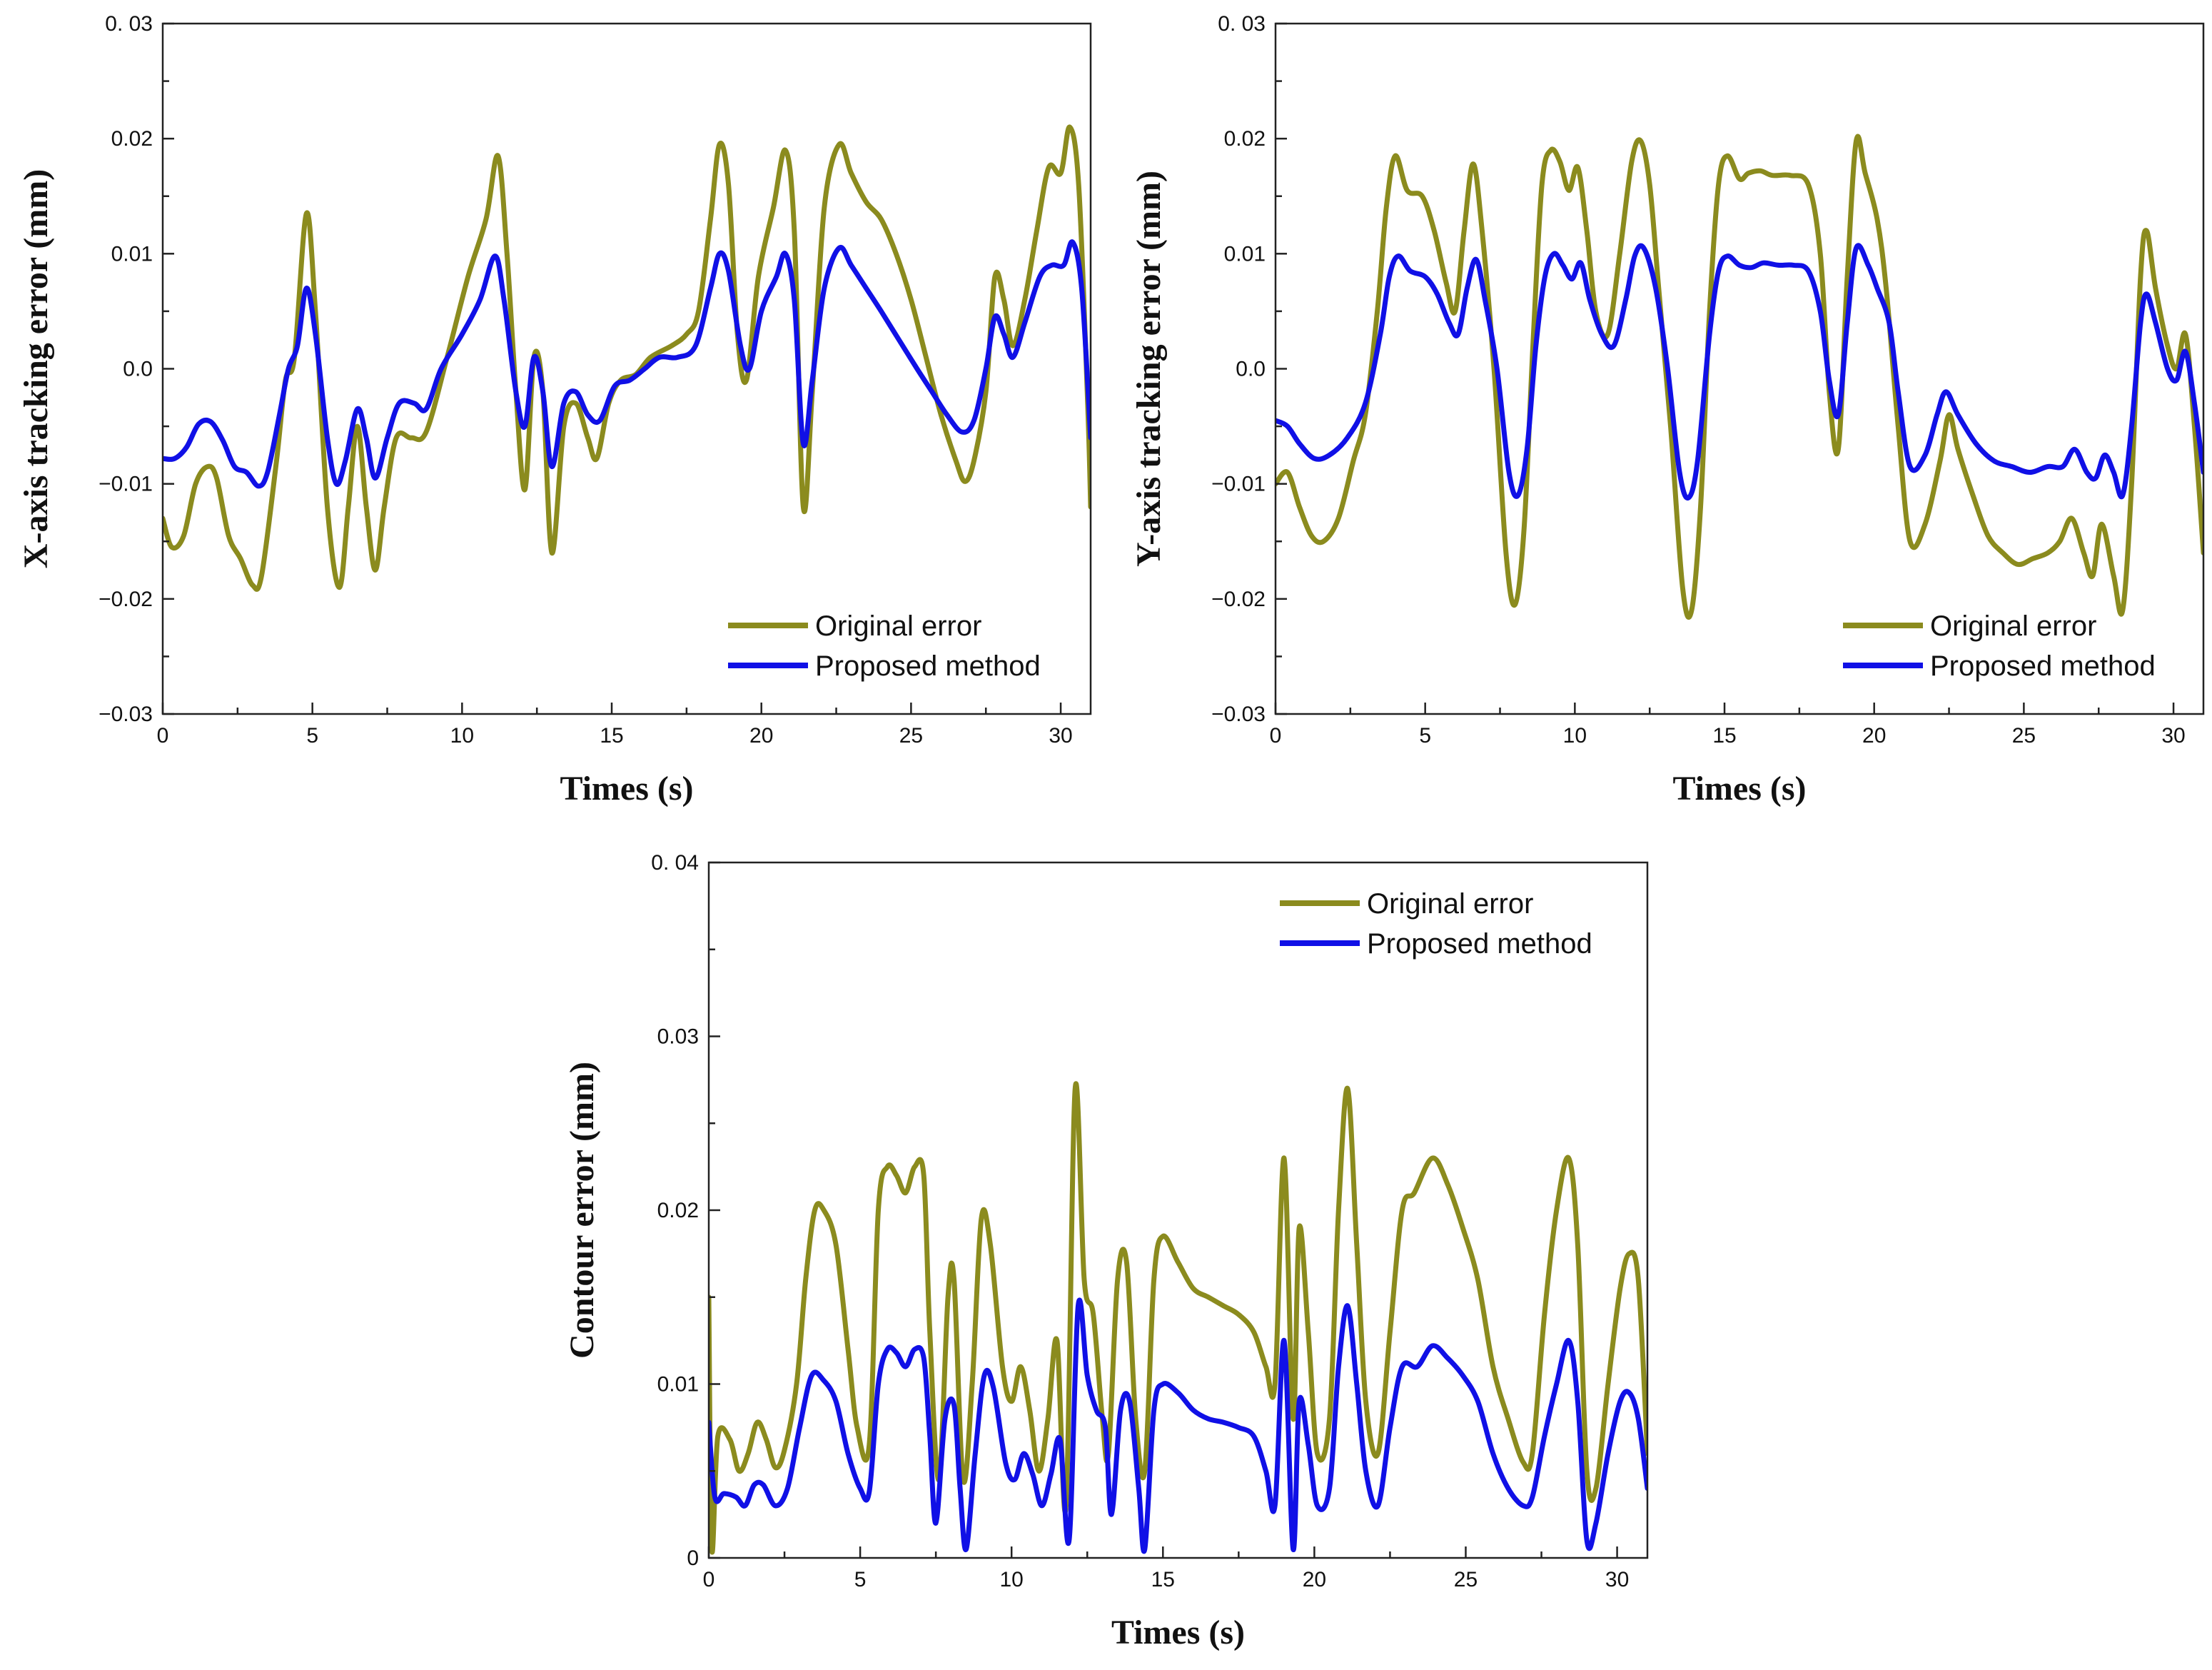  Describe the element at coordinates (1149, 369) in the screenshot. I see `y-axis-title: Y-axis tracking error (mm)` at that location.